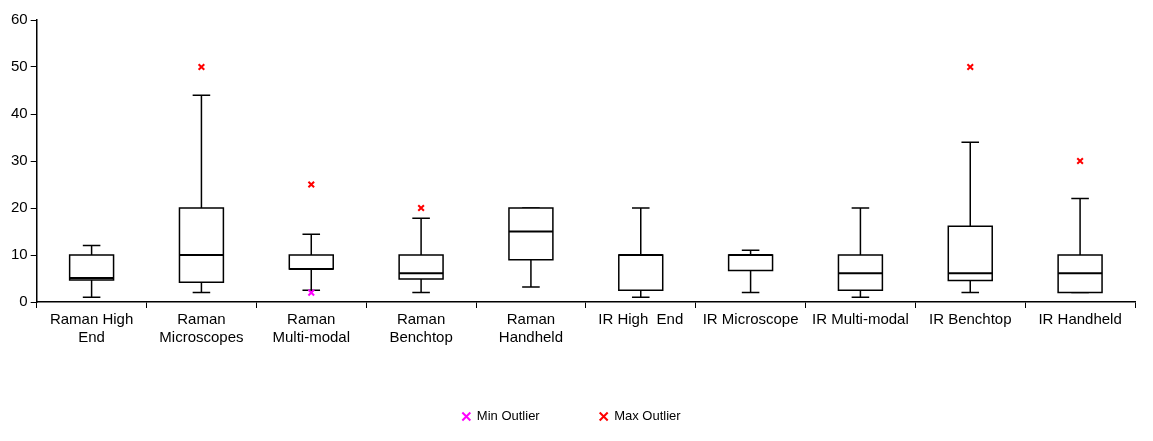 This screenshot has height=441, width=1153. I want to click on x-tick-label: Raman Multi-modal, so click(311, 328).